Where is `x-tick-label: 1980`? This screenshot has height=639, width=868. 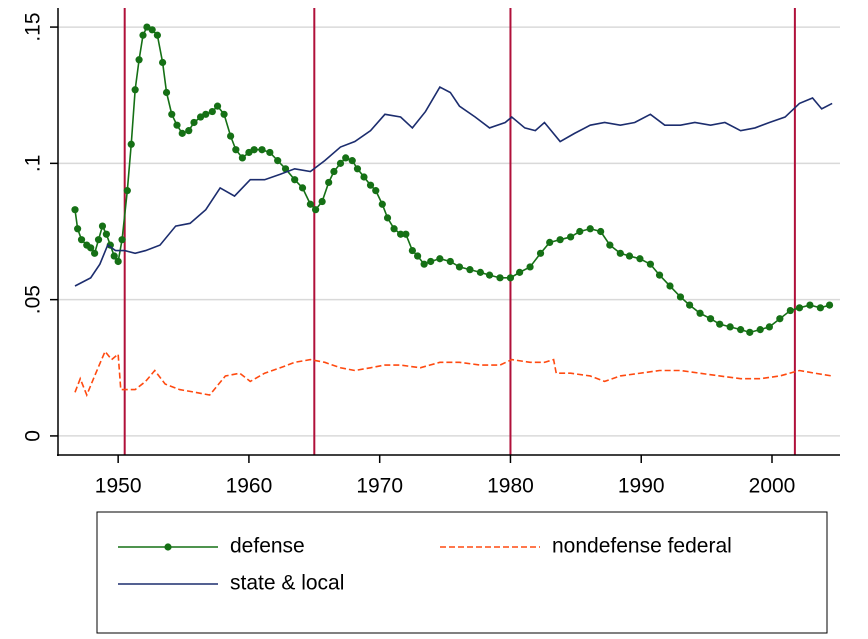
x-tick-label: 1980 is located at coordinates (510, 486).